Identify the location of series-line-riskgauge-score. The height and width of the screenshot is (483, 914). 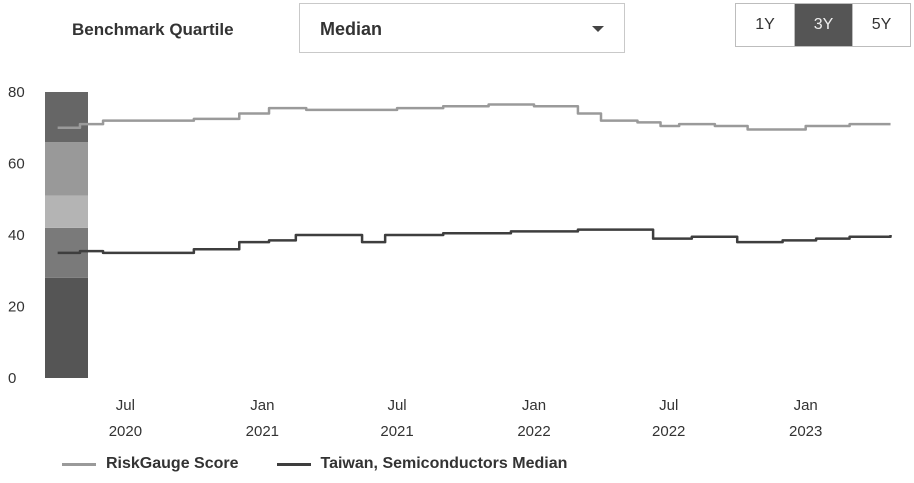
(474, 117).